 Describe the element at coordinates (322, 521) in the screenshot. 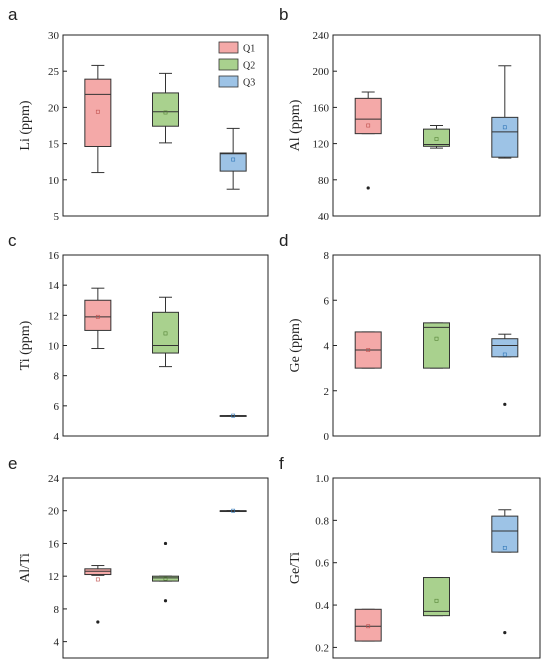

I see `y-tick-label: 0.8` at that location.